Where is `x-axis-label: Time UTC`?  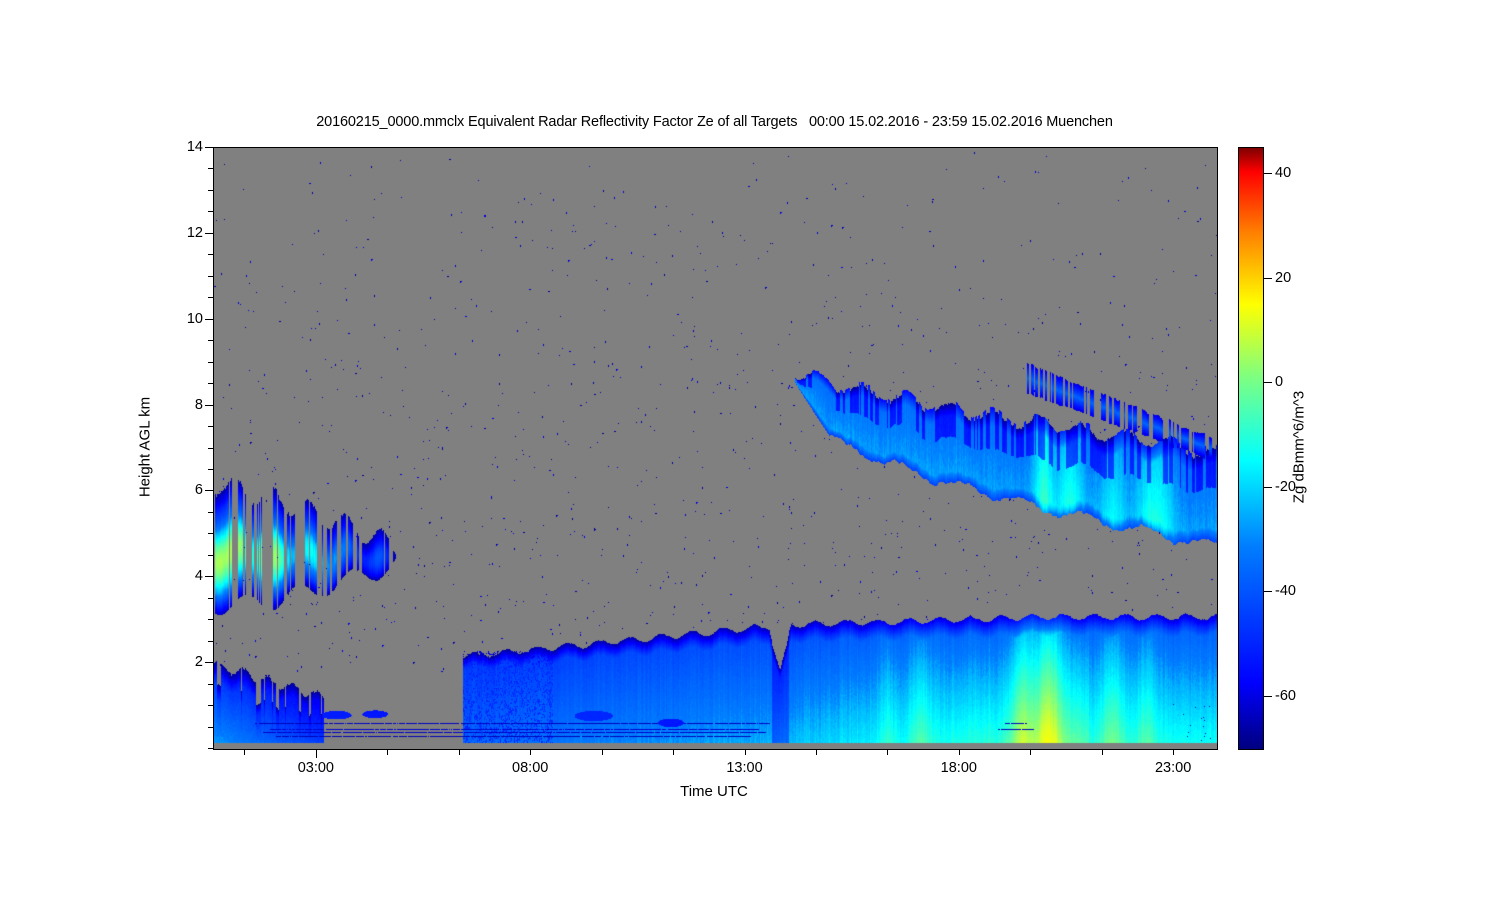 x-axis-label: Time UTC is located at coordinates (714, 791).